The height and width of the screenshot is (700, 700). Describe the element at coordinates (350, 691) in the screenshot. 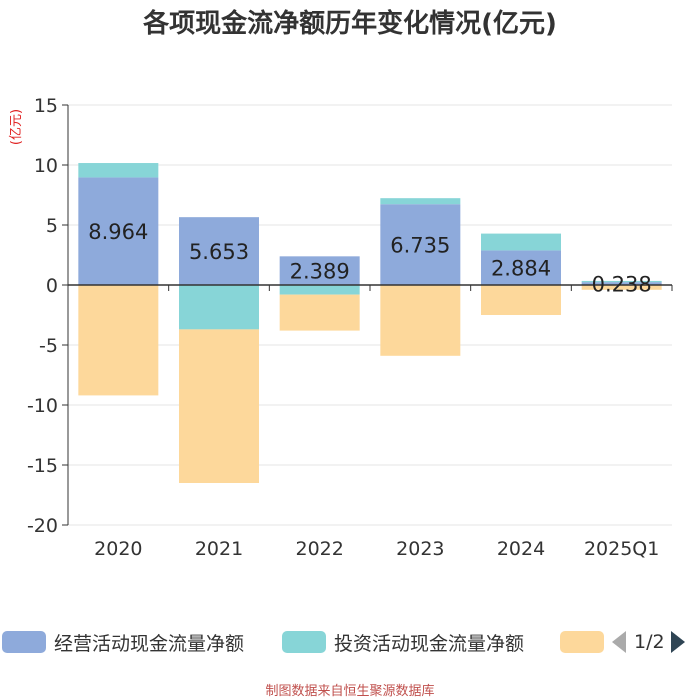

I see `source-note: 制图数据来自恒生聚源数据库` at that location.